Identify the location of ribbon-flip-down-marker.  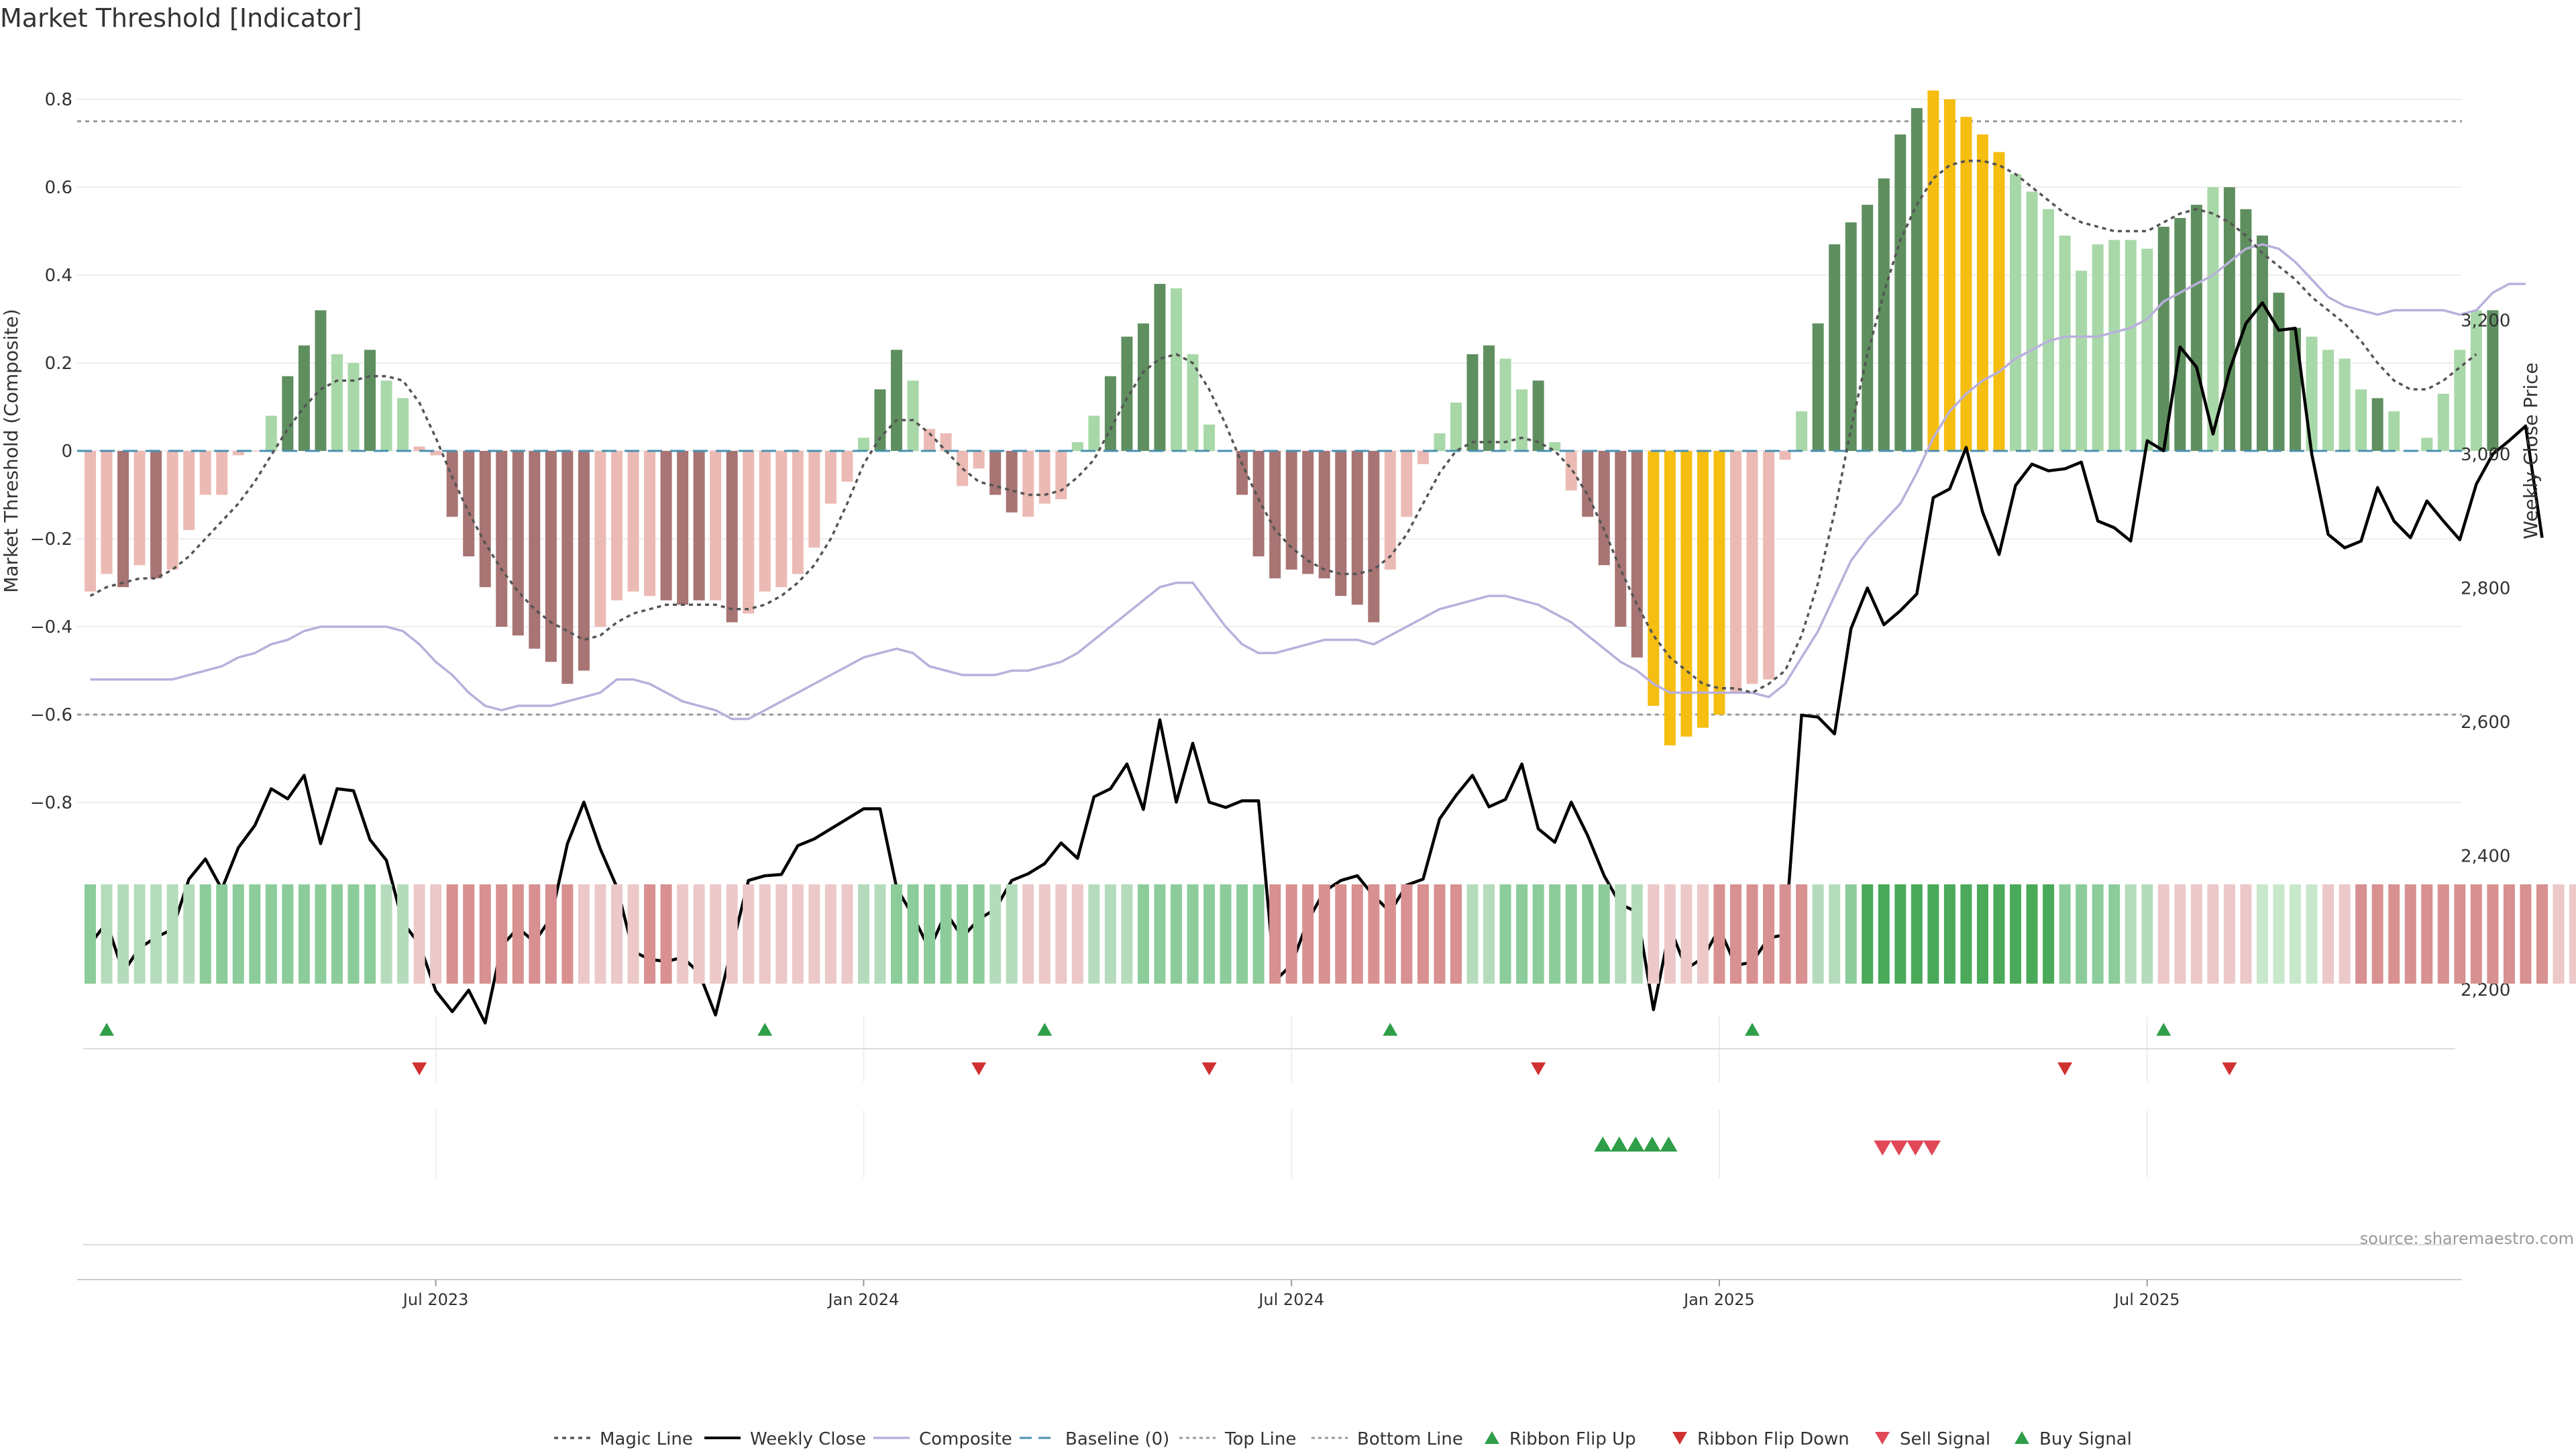
(1538, 1069).